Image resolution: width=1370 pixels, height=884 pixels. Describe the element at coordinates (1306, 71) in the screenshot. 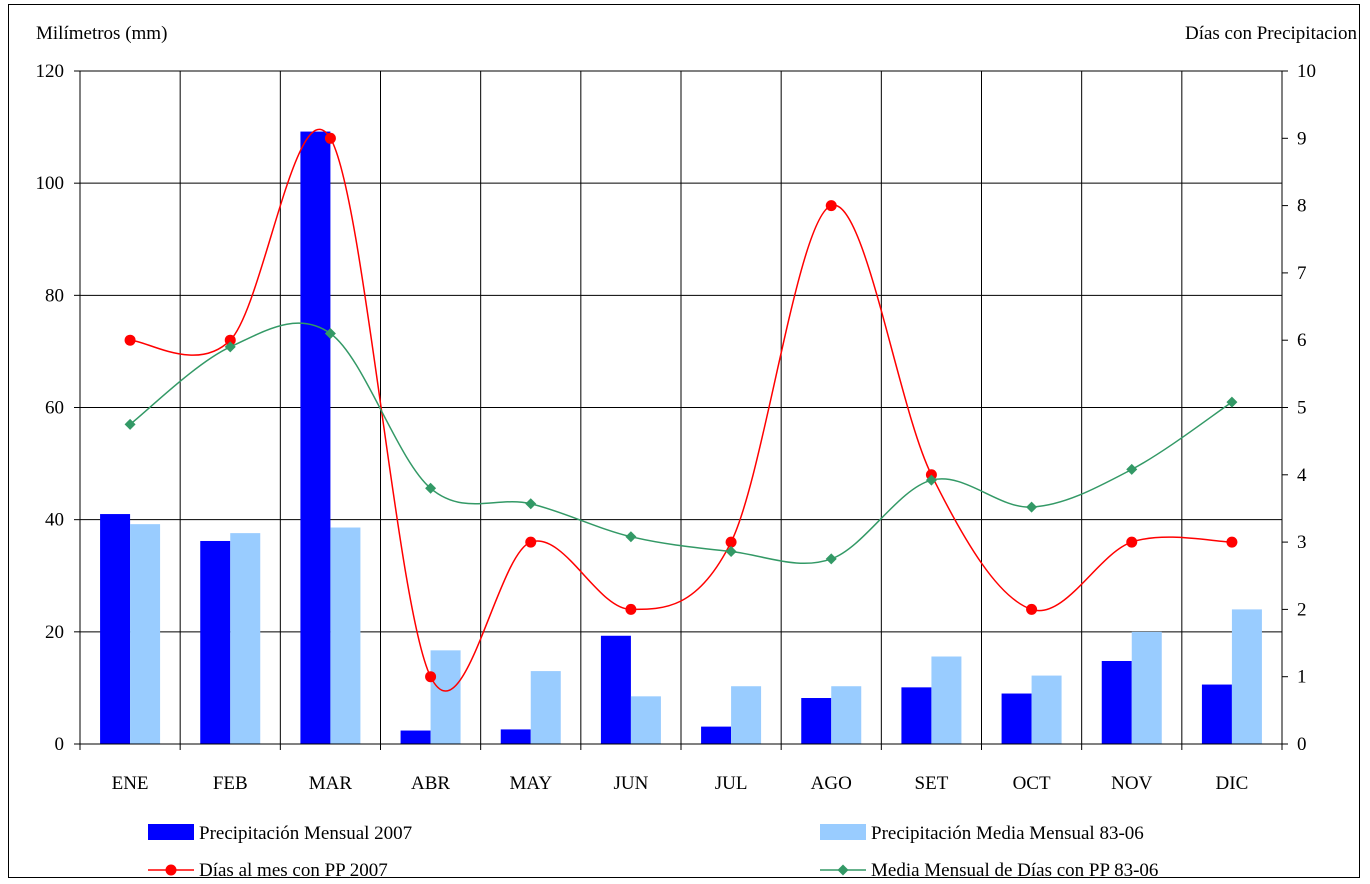

I see `y-right-tick-label: 10` at that location.